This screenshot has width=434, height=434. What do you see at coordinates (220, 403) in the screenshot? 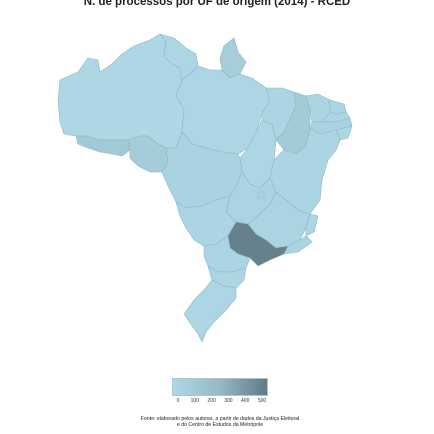
I see `legend-ticks: 0 100 200 300 400 500` at bounding box center [220, 403].